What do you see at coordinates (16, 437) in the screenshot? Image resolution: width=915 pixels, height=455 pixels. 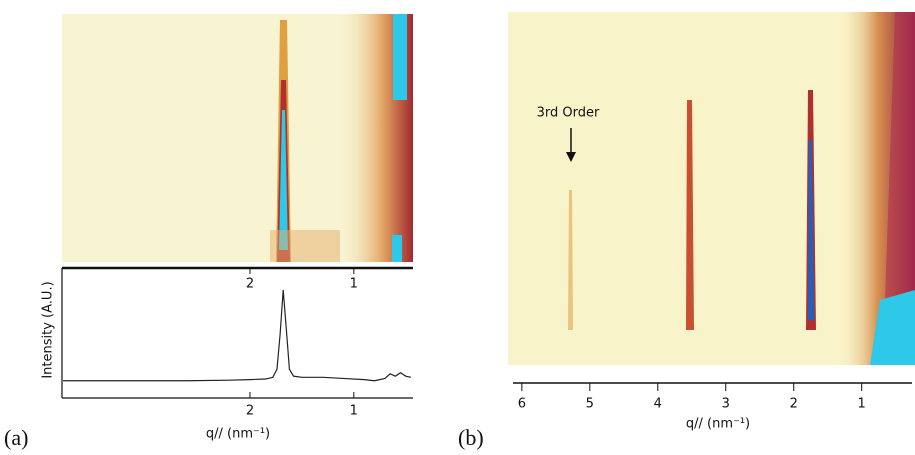 I see `panel-label: (a)` at bounding box center [16, 437].